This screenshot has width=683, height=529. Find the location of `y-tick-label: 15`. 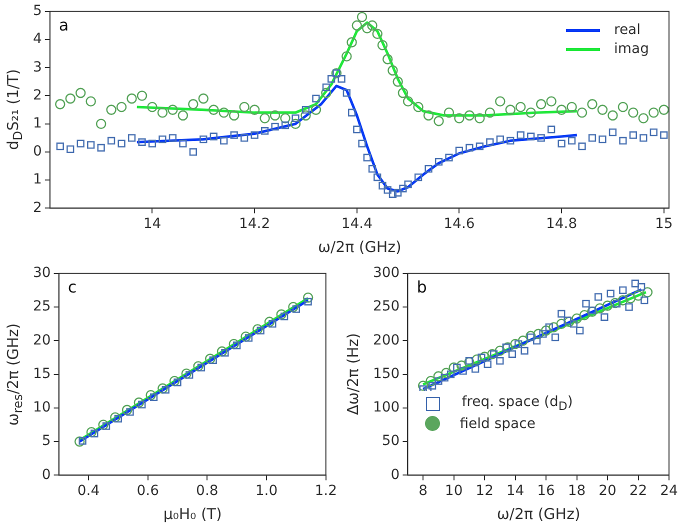

y-tick-label: 15 is located at coordinates (41, 374).